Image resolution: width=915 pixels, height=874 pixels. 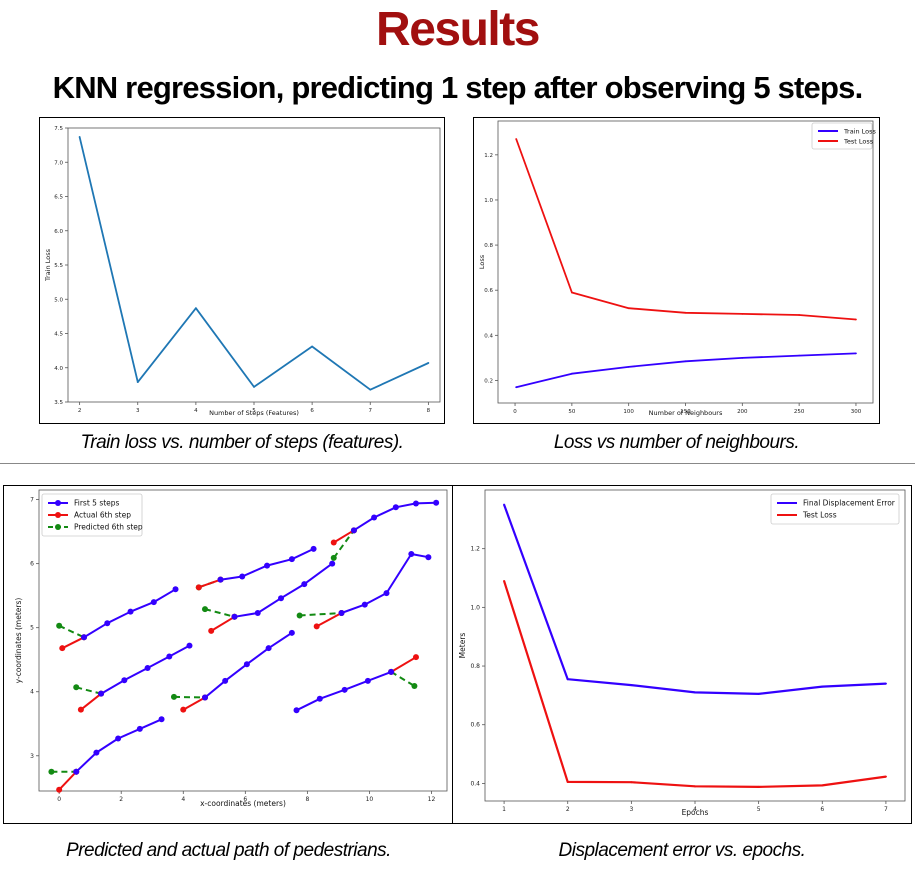 I want to click on x-tick-label: 3, so click(x=138, y=411).